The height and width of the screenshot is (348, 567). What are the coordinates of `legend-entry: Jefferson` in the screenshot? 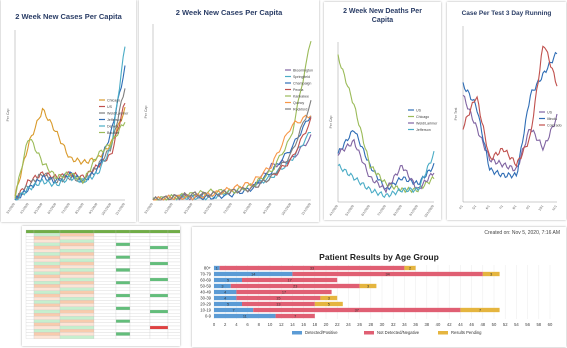 It's located at (423, 130).